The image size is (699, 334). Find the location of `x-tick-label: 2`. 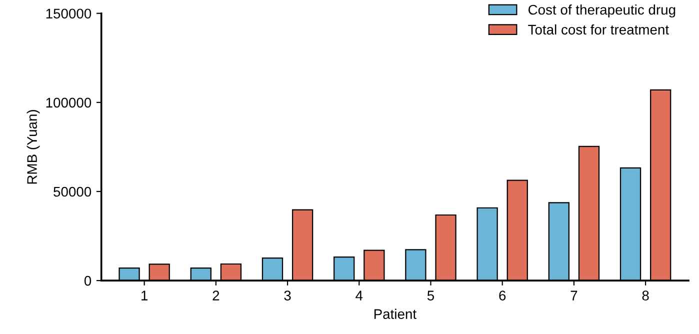

x-tick-label: 2 is located at coordinates (216, 295).